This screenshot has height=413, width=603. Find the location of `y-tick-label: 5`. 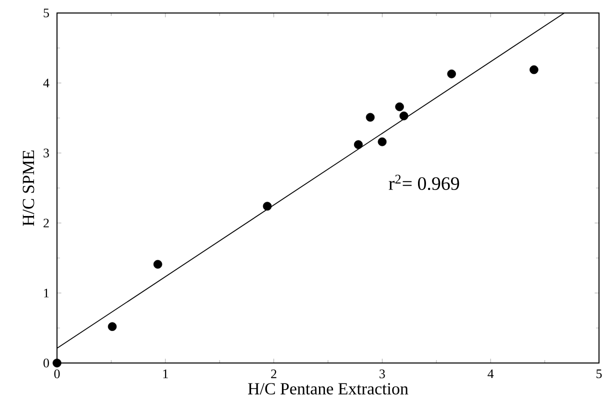

y-tick-label: 5 is located at coordinates (46, 13).